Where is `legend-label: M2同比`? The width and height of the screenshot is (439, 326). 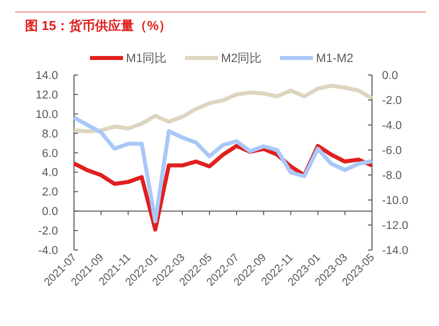
legend-label: M2同比 is located at coordinates (241, 58).